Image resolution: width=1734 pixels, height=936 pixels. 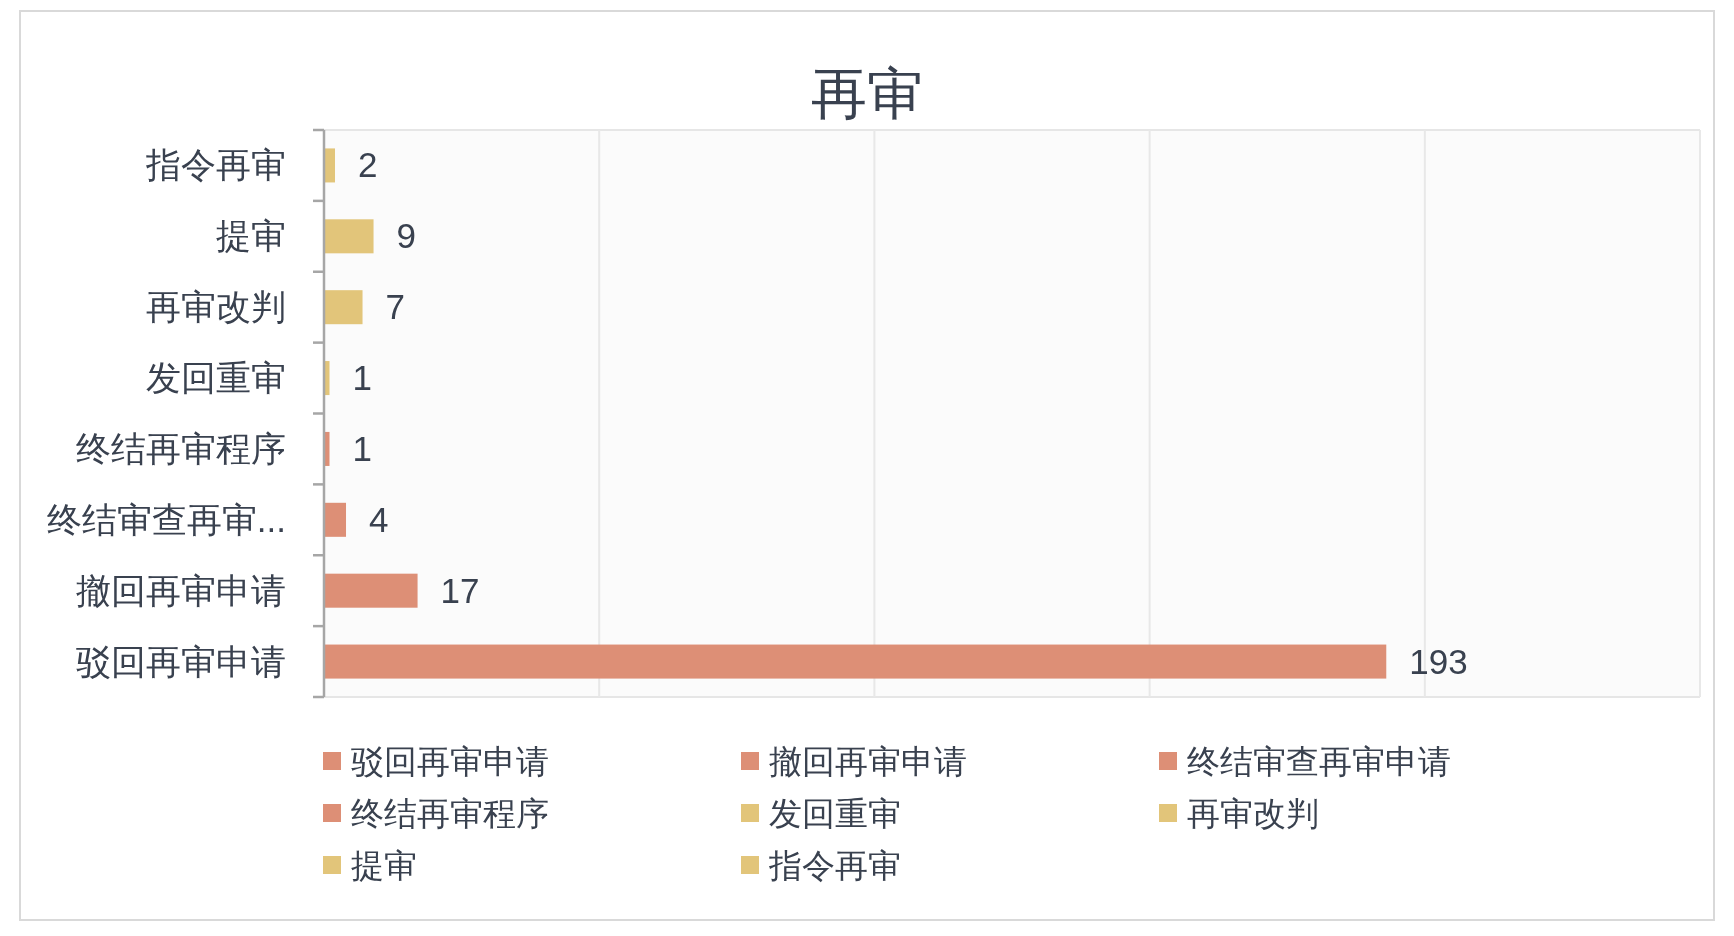 I want to click on legend-label: 终结再审程序, so click(x=450, y=813).